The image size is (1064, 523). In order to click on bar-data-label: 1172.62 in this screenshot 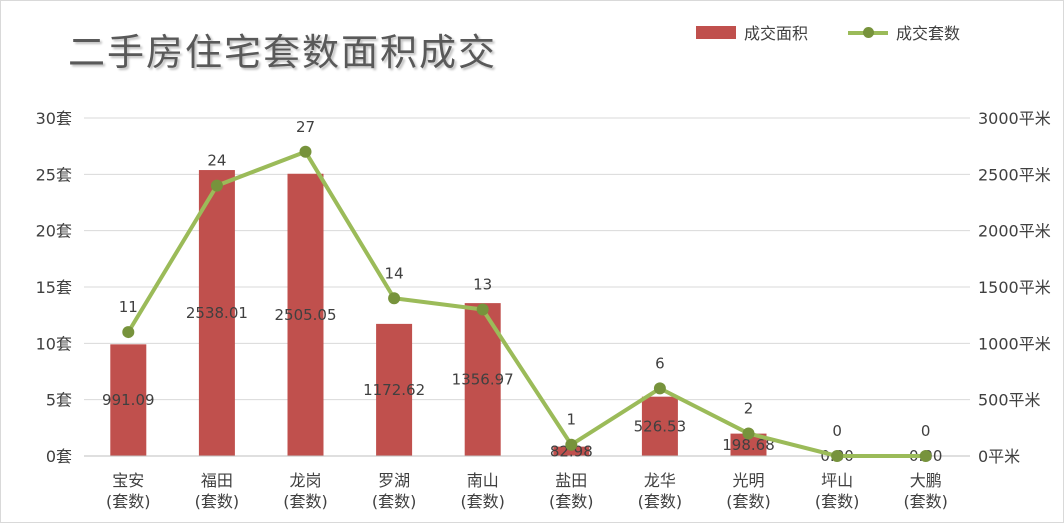, I will do `click(394, 390)`.